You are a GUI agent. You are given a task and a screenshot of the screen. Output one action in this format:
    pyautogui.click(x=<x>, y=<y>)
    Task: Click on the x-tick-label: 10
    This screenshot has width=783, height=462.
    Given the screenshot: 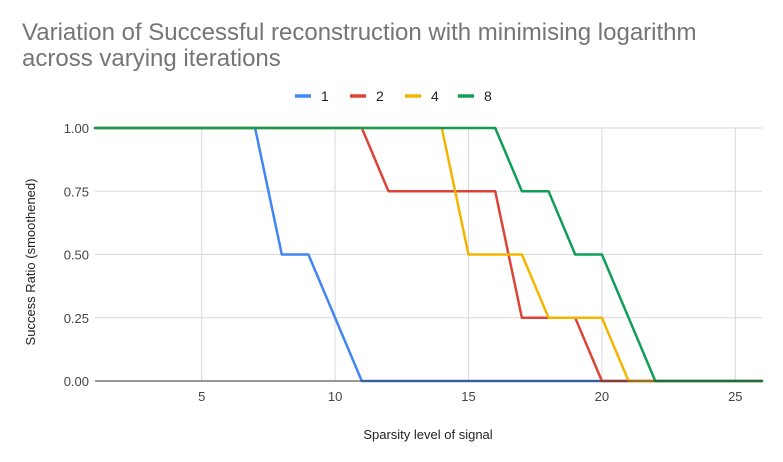 What is the action you would take?
    pyautogui.click(x=335, y=396)
    